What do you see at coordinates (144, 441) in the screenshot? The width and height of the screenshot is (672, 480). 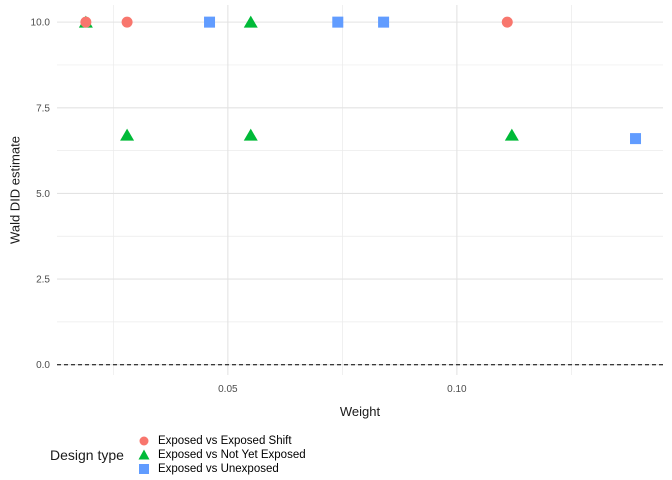 I see `legend-key-circle-icon` at bounding box center [144, 441].